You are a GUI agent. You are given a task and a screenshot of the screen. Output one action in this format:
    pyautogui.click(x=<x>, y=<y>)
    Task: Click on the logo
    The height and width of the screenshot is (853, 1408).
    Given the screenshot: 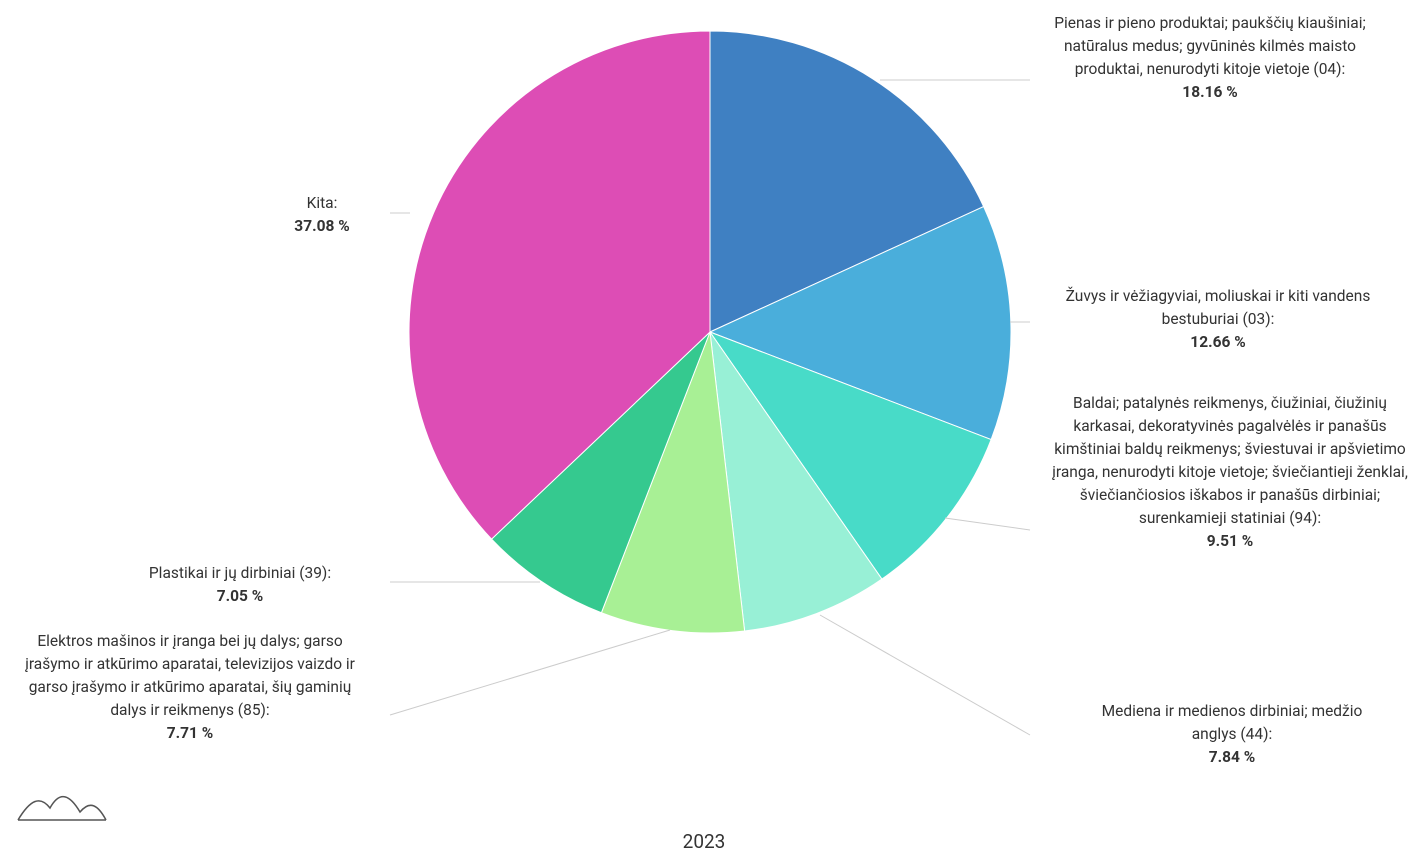 What is the action you would take?
    pyautogui.click(x=62, y=808)
    